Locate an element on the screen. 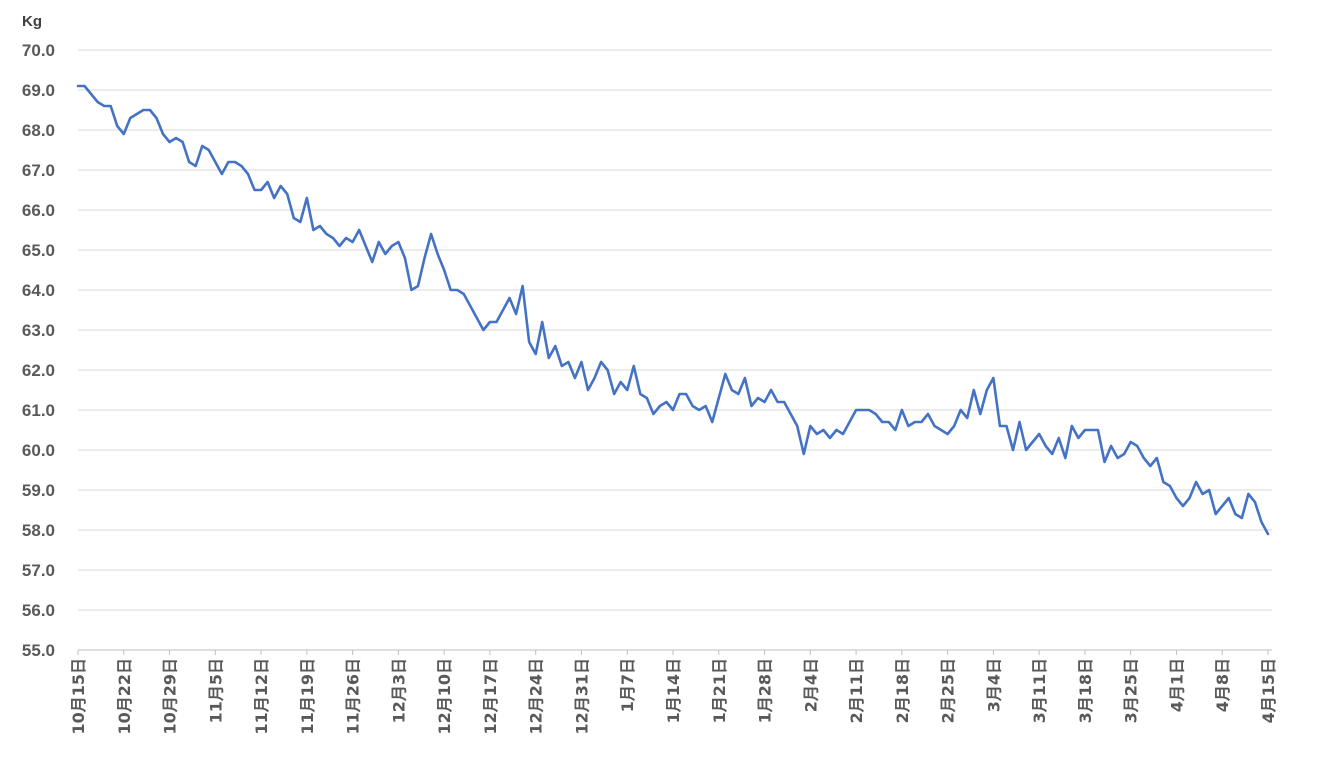 The height and width of the screenshot is (779, 1330). x-tick-label: 2月18日 is located at coordinates (902, 690).